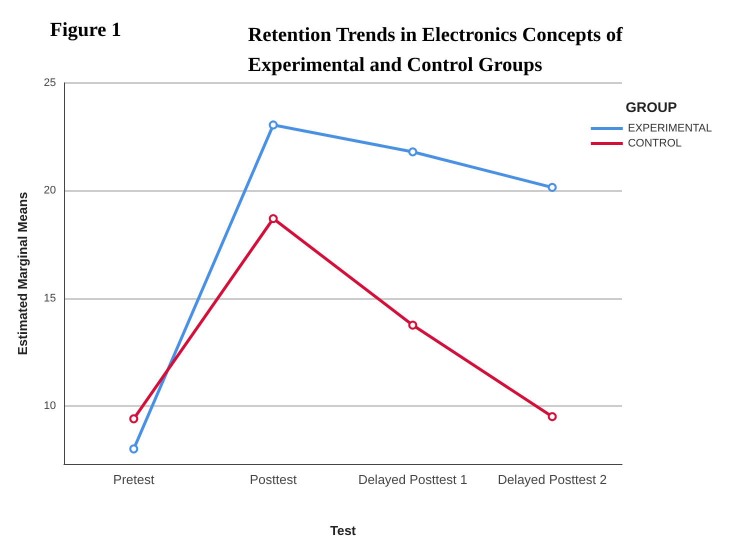 This screenshot has height=552, width=735. Describe the element at coordinates (86, 30) in the screenshot. I see `caption: Figure 1` at that location.